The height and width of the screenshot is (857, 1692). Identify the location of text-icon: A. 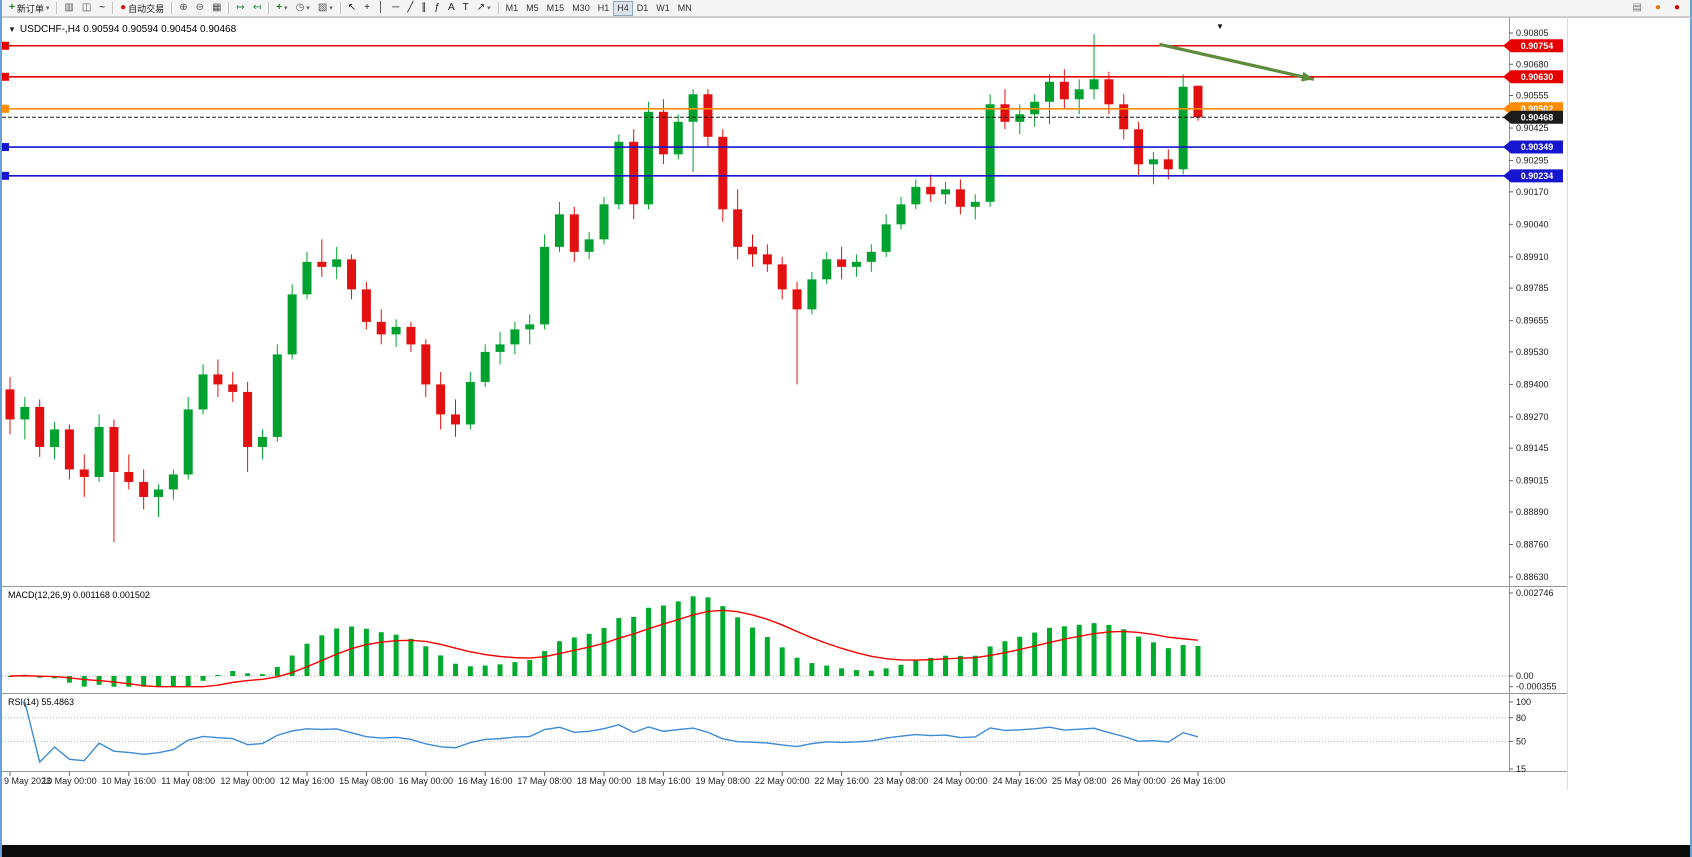
(451, 7).